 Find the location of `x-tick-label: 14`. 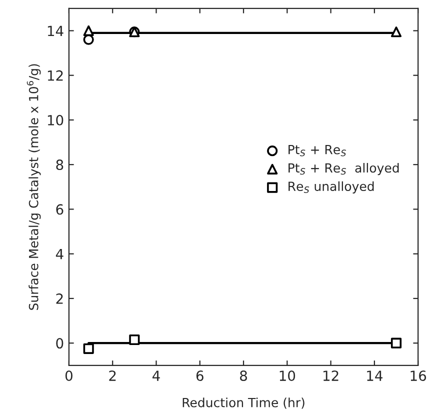

x-tick-label: 14 is located at coordinates (374, 375).